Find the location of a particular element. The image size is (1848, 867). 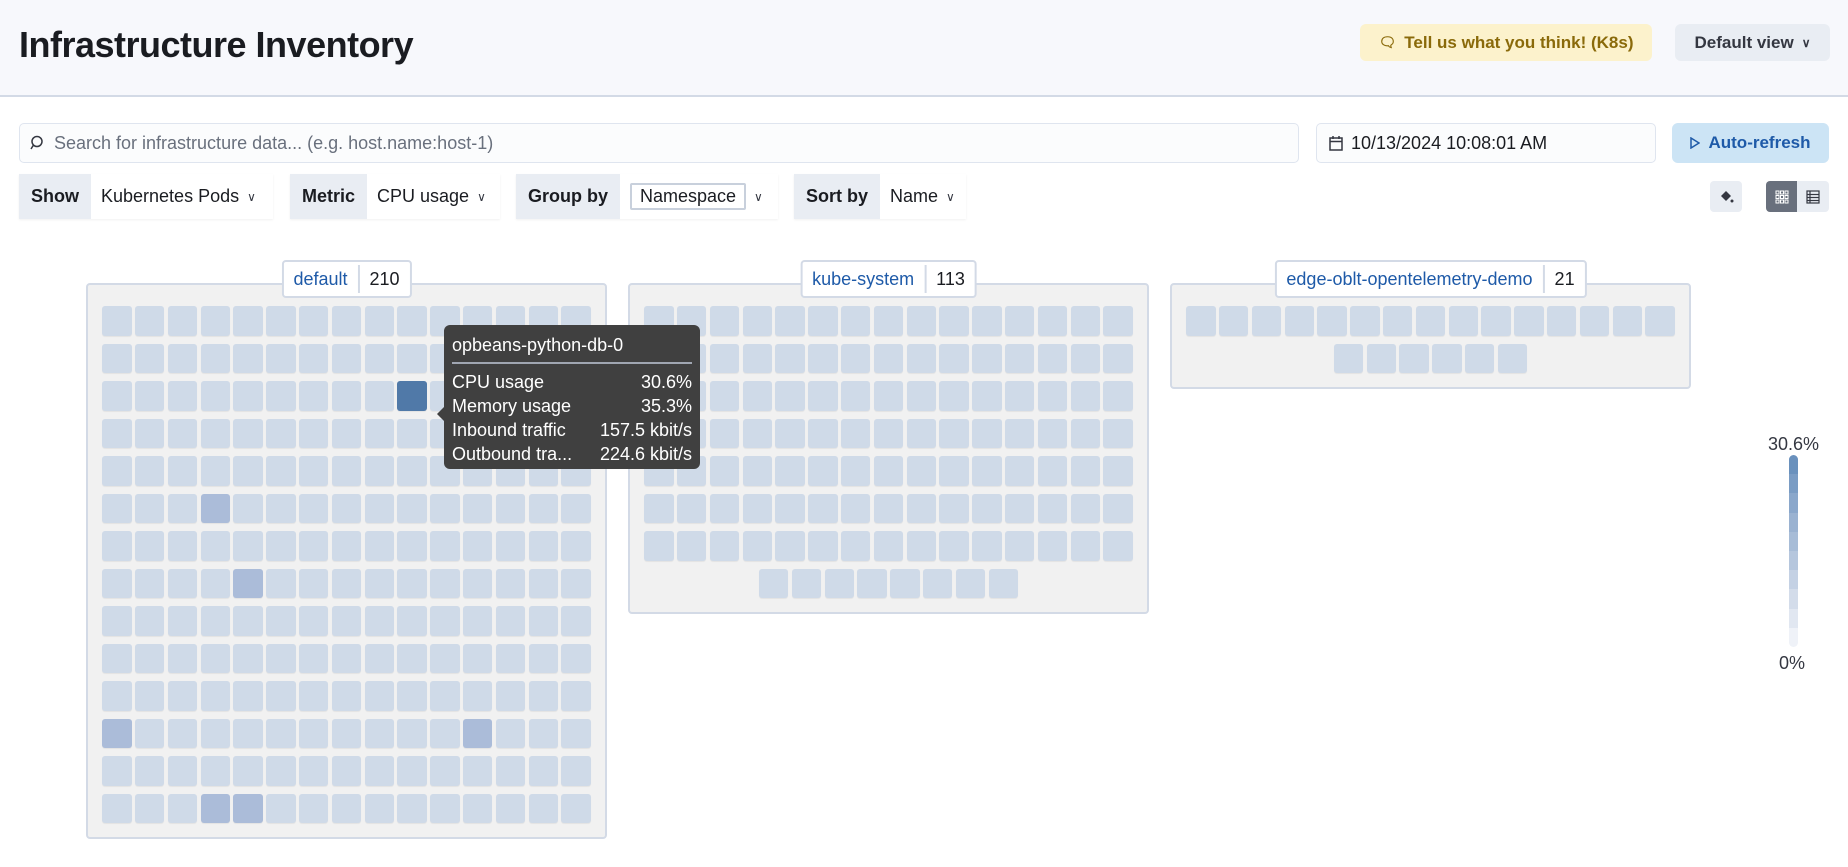

palette-button is located at coordinates (1726, 196).